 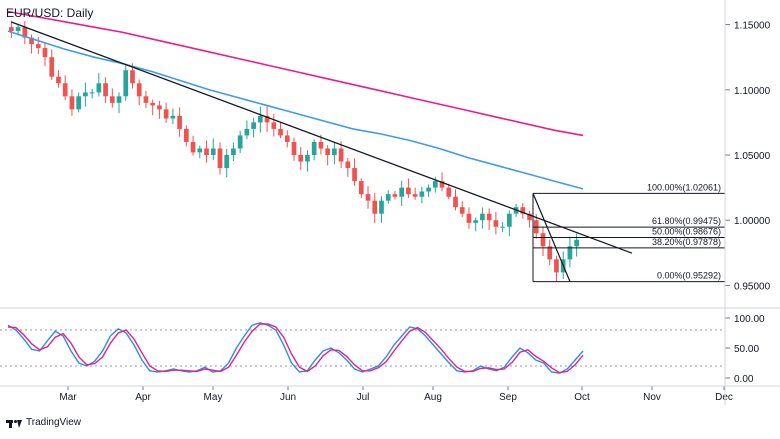 What do you see at coordinates (652, 397) in the screenshot?
I see `time-tick-label: Nov` at bounding box center [652, 397].